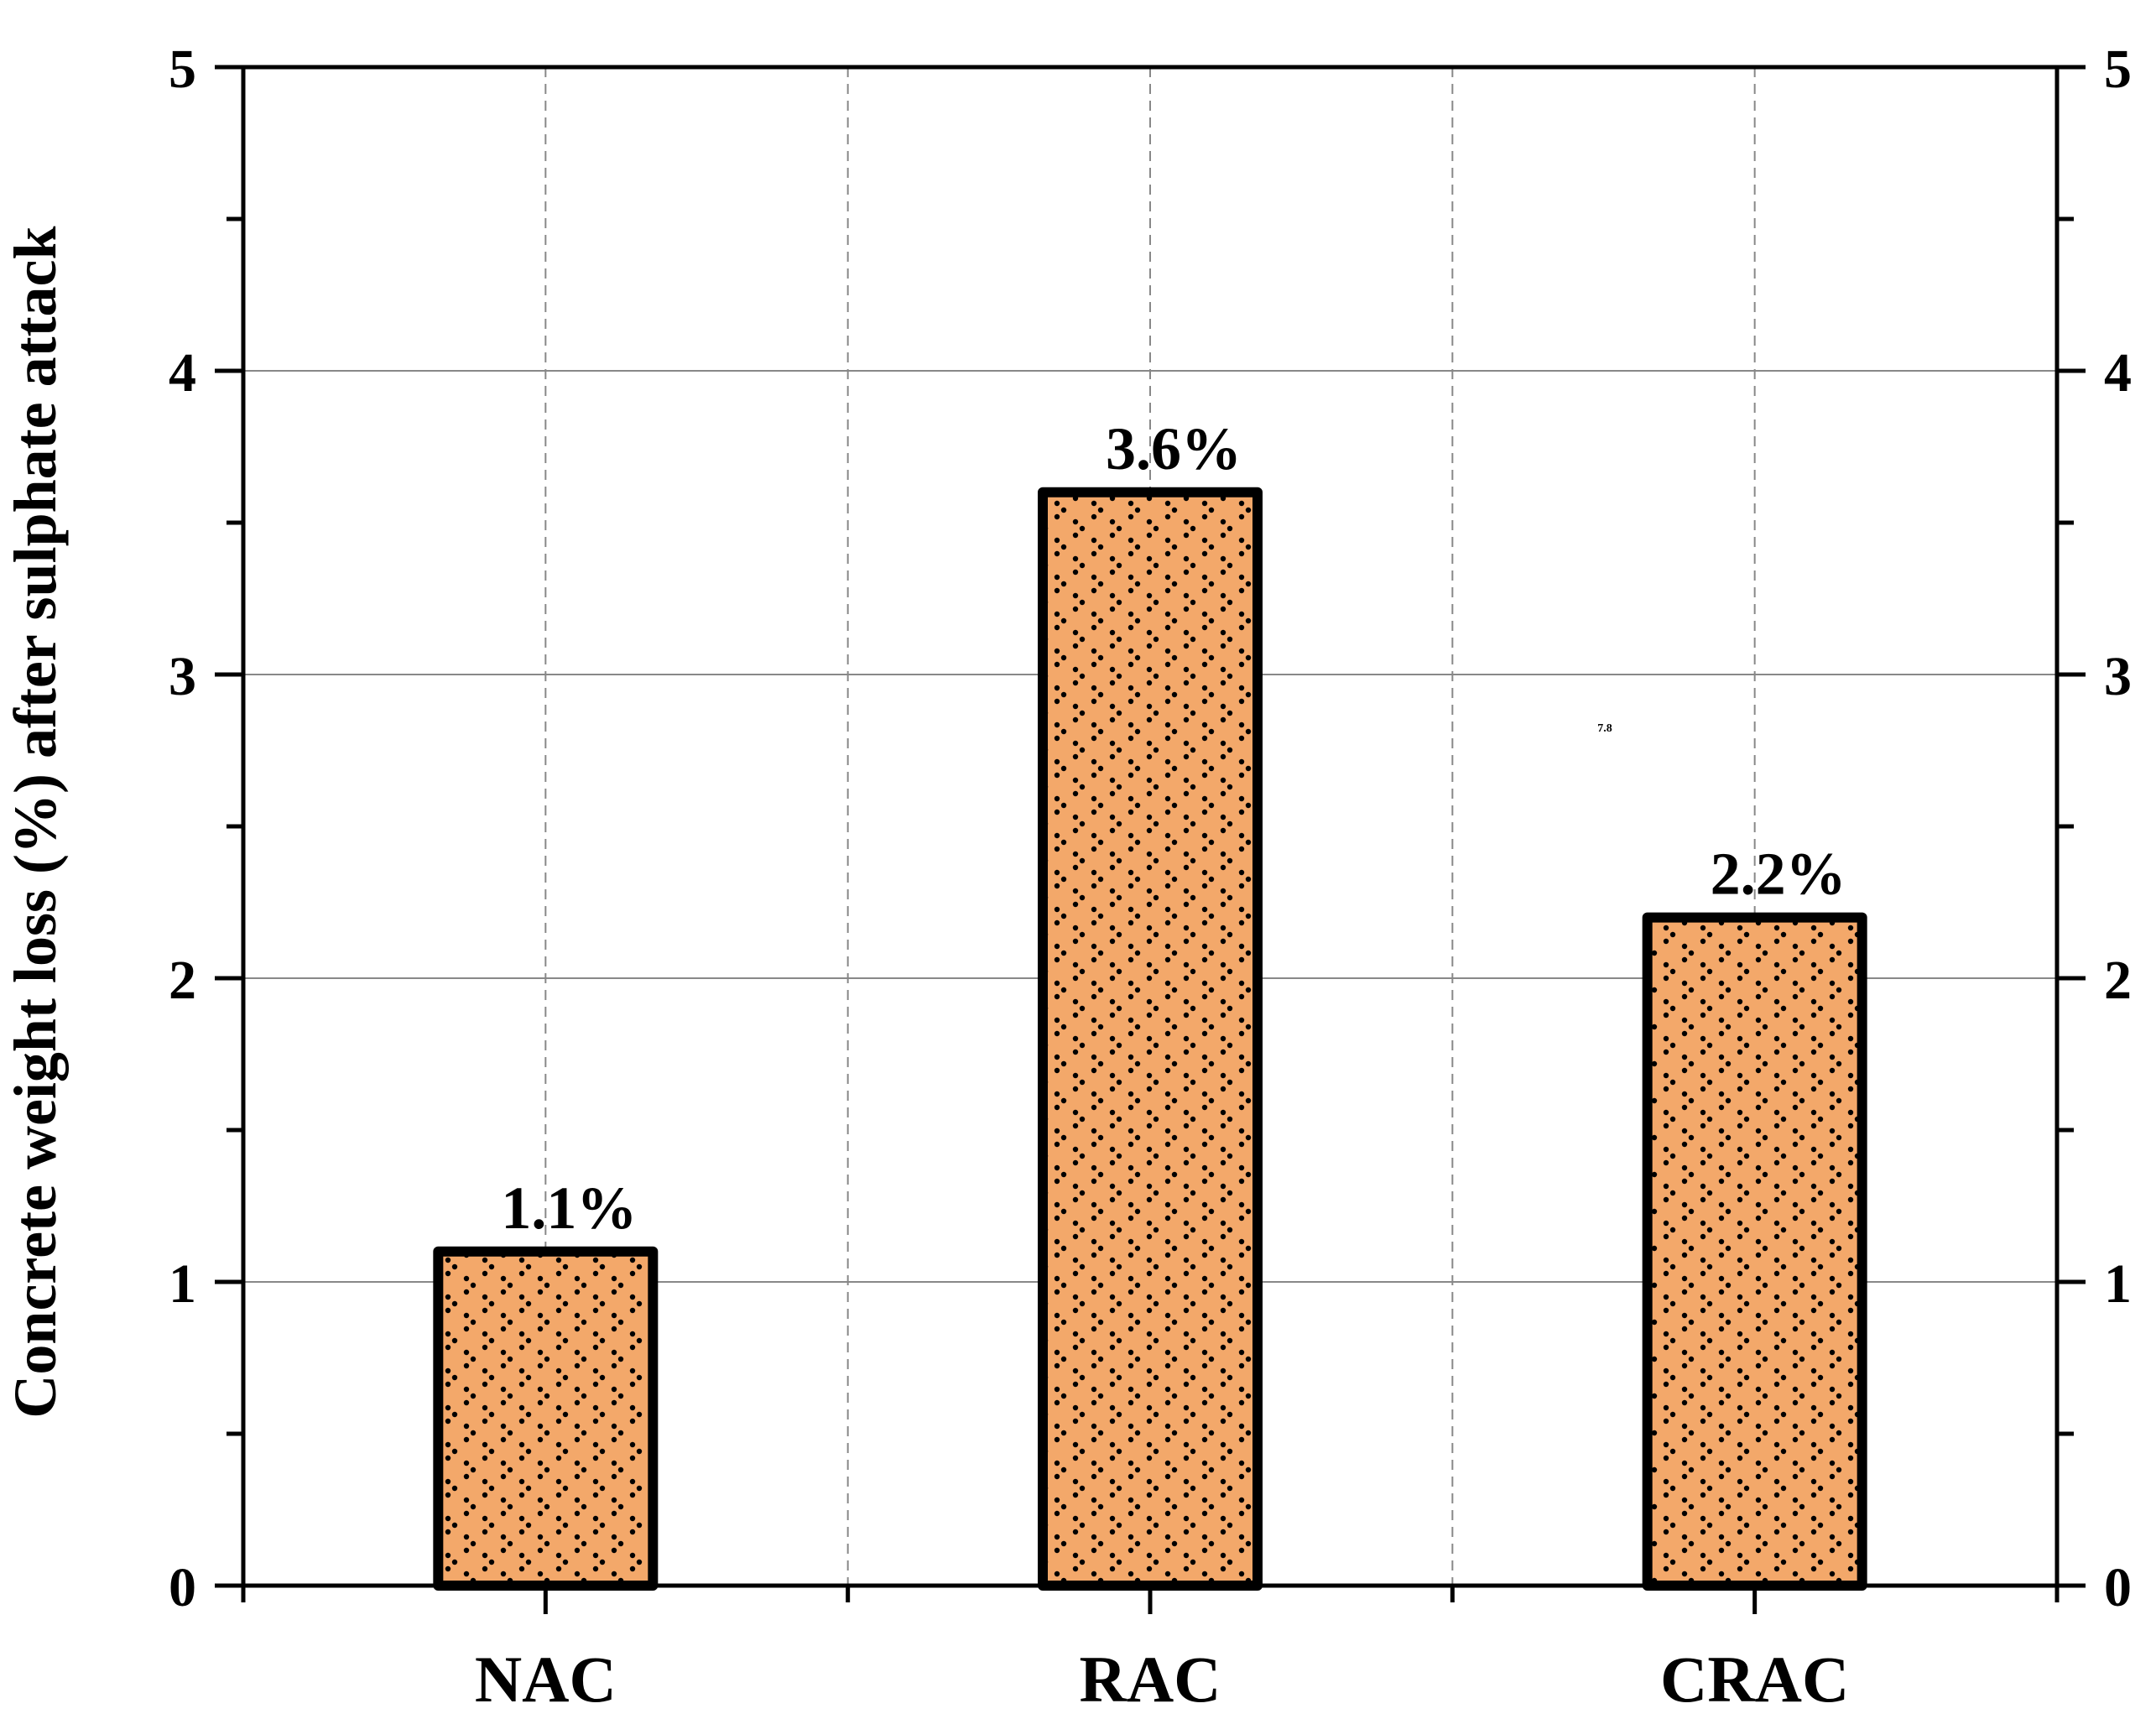  Describe the element at coordinates (182, 1284) in the screenshot. I see `y-tick-label-left: 1` at that location.